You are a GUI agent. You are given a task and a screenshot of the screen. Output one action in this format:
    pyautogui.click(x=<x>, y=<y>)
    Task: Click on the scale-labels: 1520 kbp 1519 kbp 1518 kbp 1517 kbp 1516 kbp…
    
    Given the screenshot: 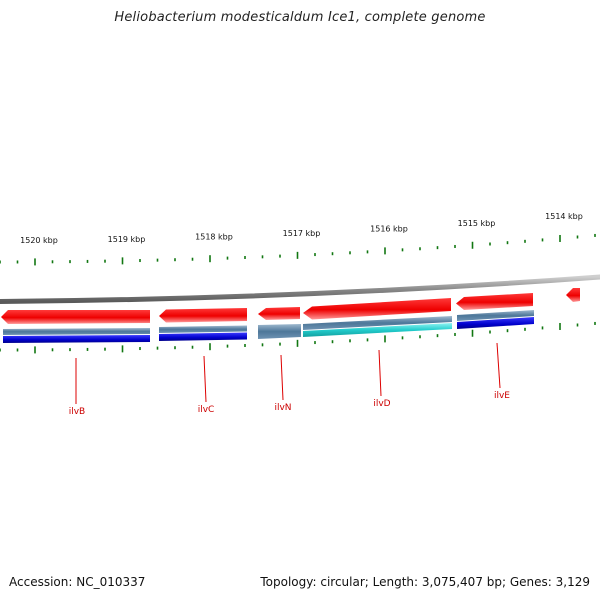 What is the action you would take?
    pyautogui.click(x=301, y=228)
    